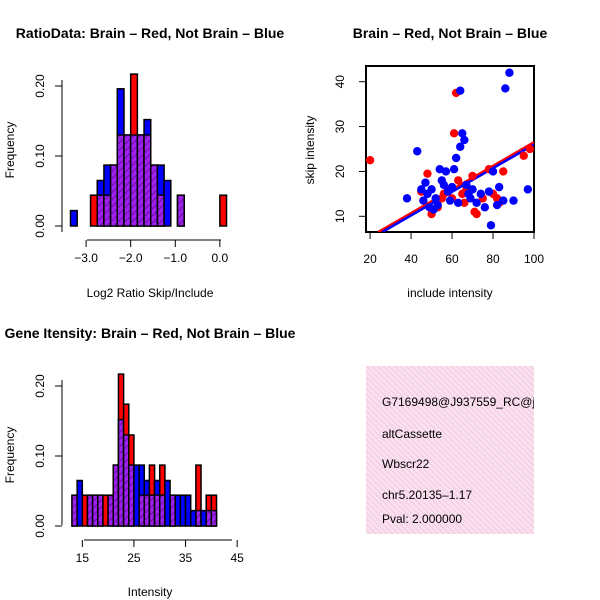  Describe the element at coordinates (450, 450) in the screenshot. I see `info-panel-background` at that location.